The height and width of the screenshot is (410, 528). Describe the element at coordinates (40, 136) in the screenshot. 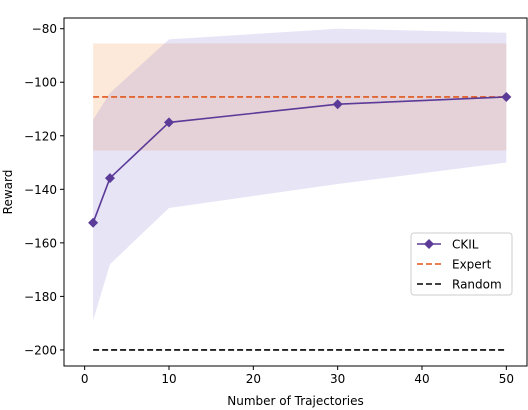

I see `y-tick-label: −120` at that location.